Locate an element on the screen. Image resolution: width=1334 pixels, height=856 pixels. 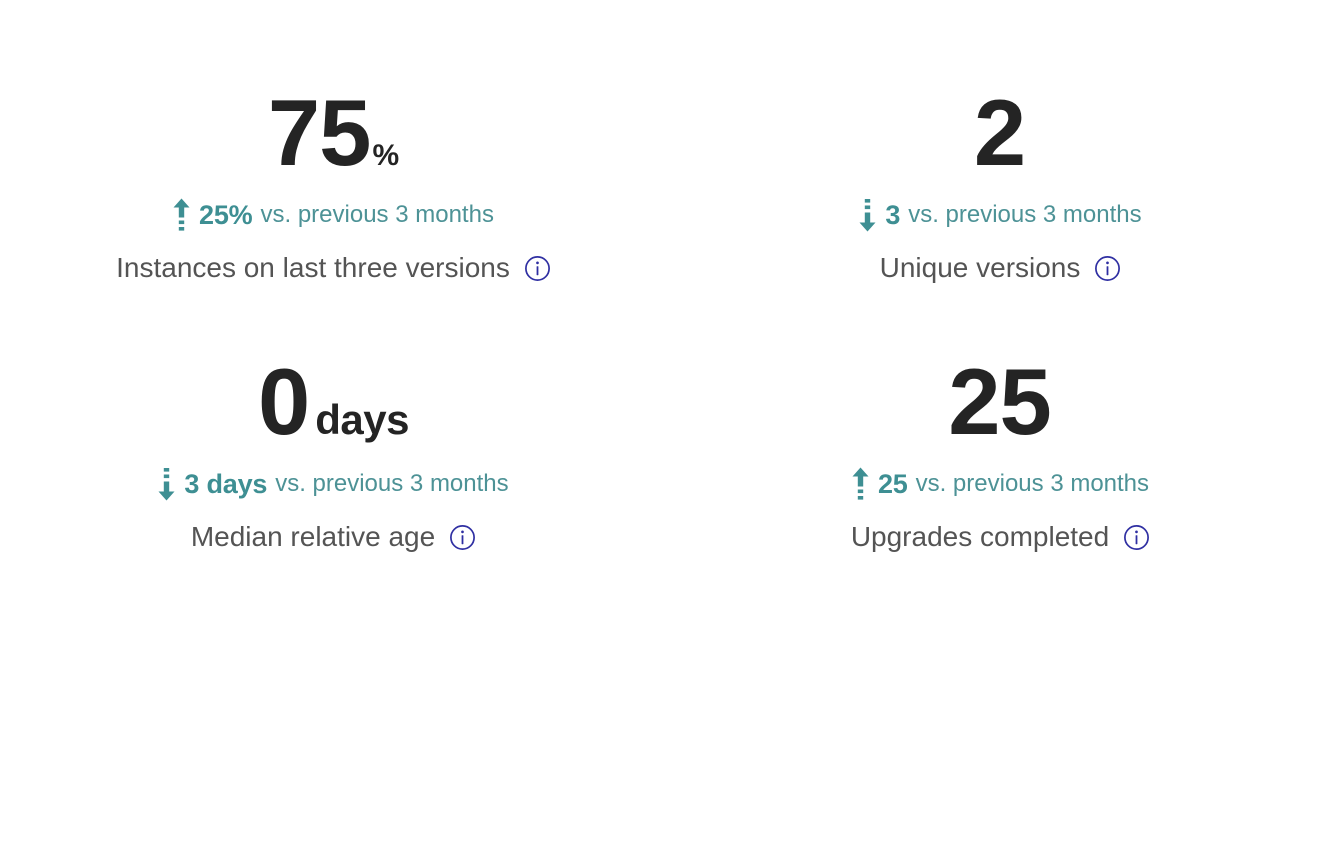
kpi-value: 0 days is located at coordinates (333, 401).